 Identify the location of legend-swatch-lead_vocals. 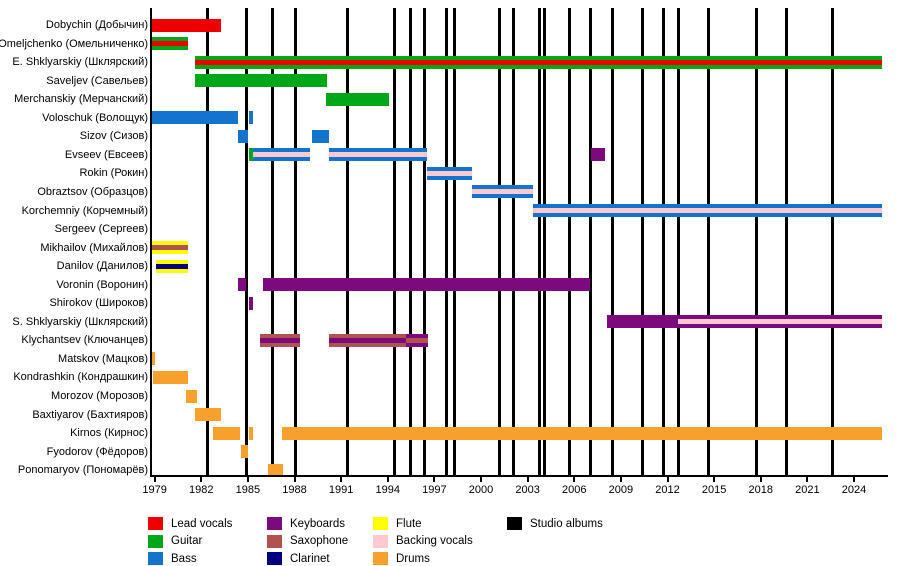
(155, 523).